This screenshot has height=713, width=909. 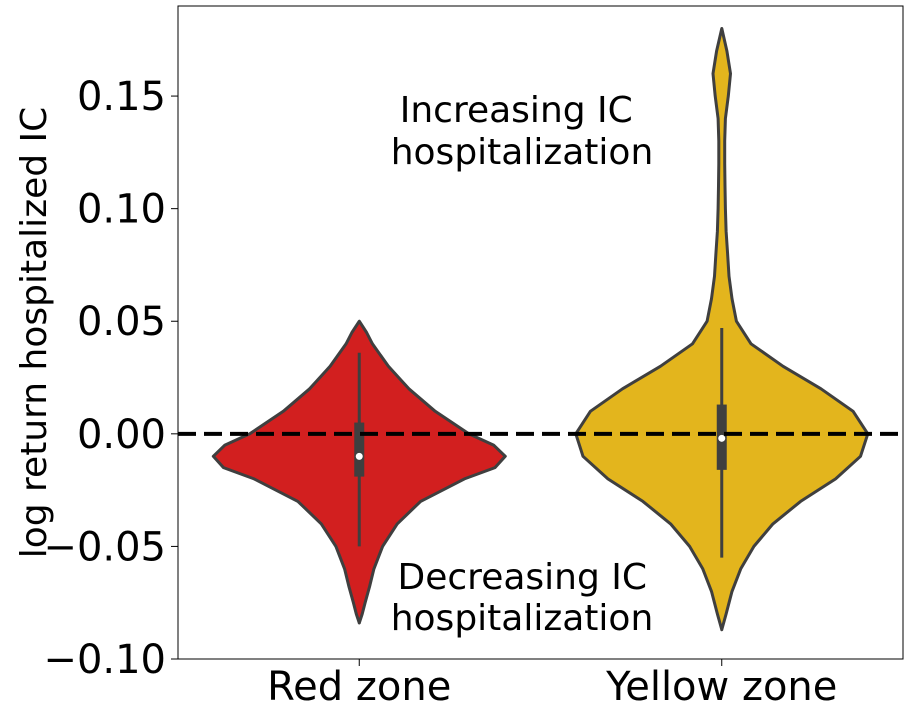 I want to click on y-tick-label: −0.05, so click(x=104, y=547).